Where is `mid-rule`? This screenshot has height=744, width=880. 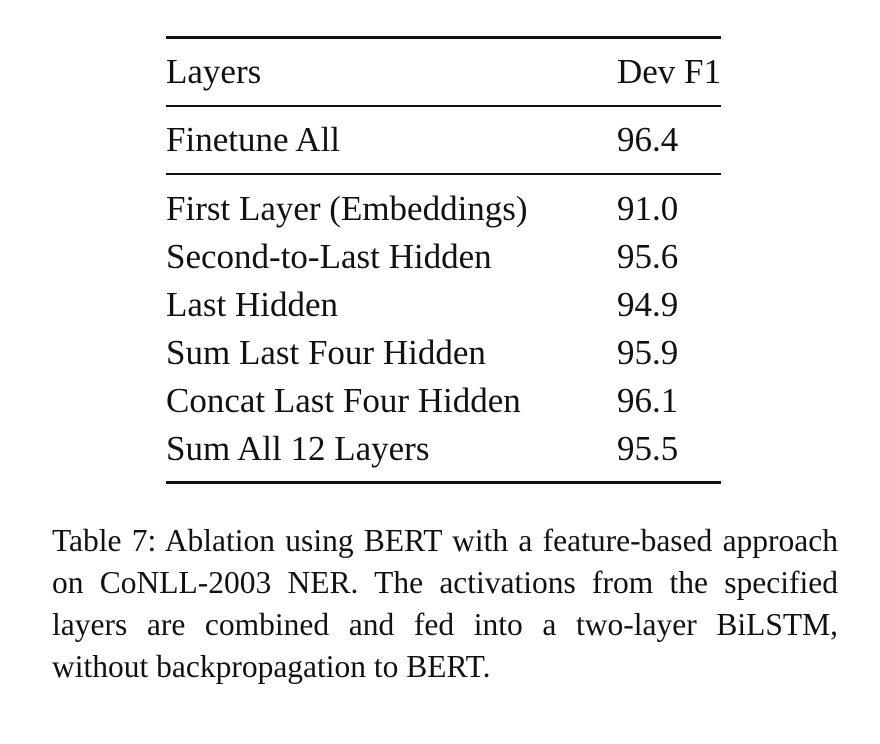
mid-rule is located at coordinates (443, 174).